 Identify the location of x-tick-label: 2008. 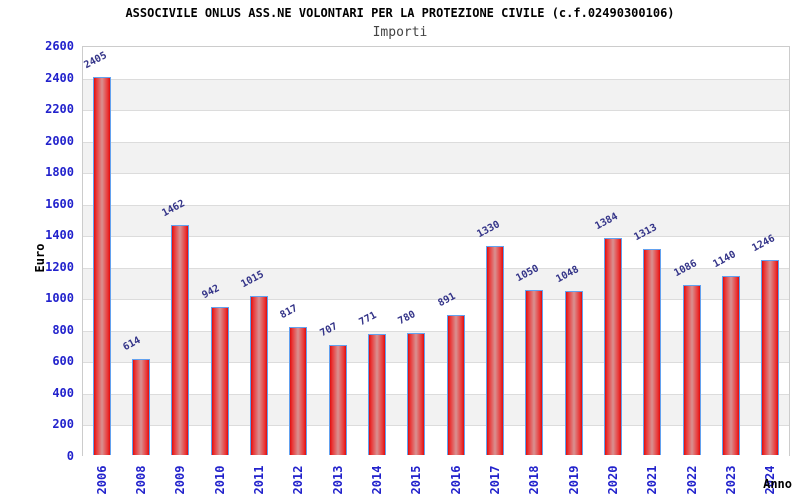
(141, 480).